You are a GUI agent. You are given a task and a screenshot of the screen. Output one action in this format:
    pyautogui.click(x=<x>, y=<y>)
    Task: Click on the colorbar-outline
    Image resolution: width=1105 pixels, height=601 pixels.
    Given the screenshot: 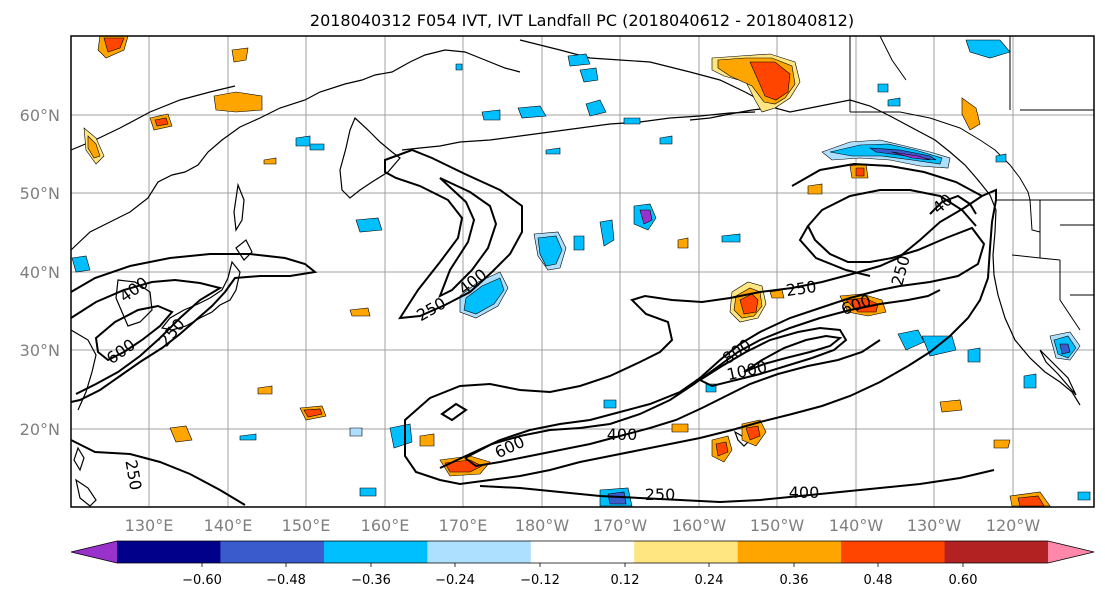 What is the action you would take?
    pyautogui.click(x=582, y=552)
    